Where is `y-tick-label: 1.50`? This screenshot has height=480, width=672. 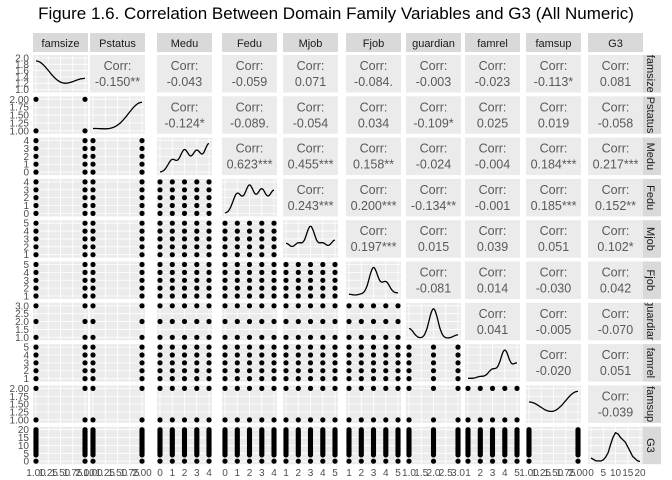 y-tick-label: 1.50 is located at coordinates (20, 405).